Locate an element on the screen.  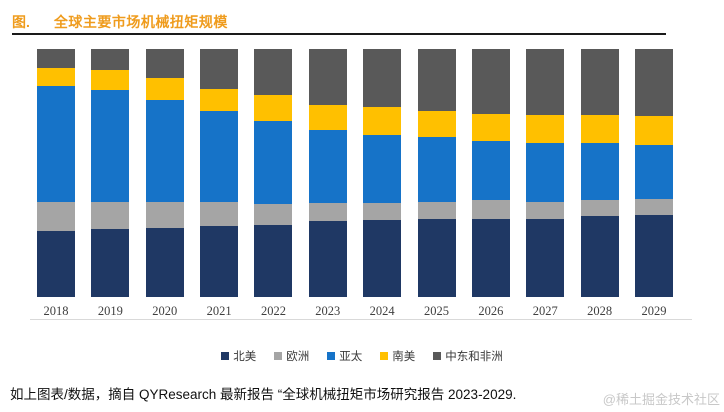
x-tick-label: 2021 is located at coordinates (219, 311).